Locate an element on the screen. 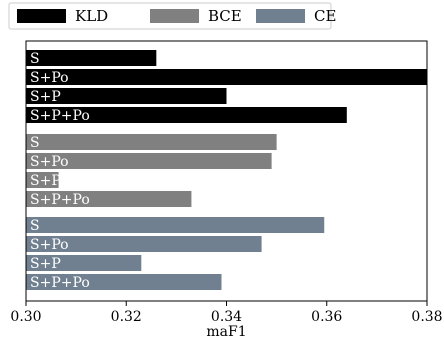  bar-ce-s-p-po is located at coordinates (124, 282).